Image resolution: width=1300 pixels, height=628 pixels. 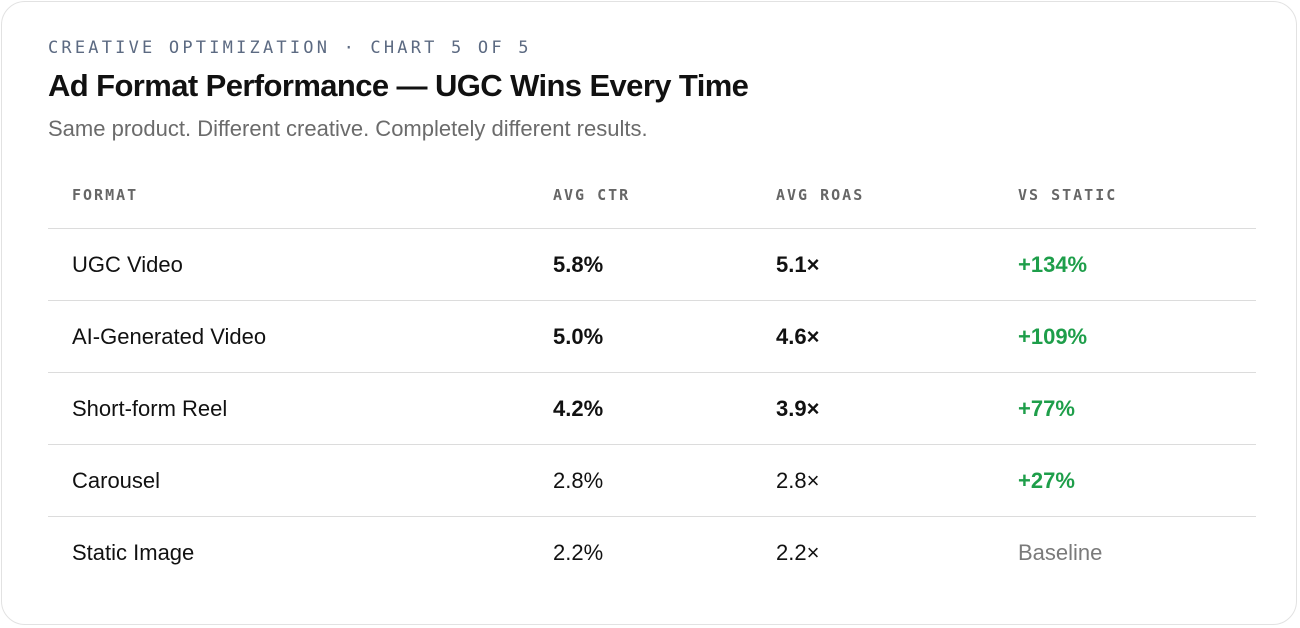 I want to click on cell-avg-roas: 5.1×, so click(x=798, y=264).